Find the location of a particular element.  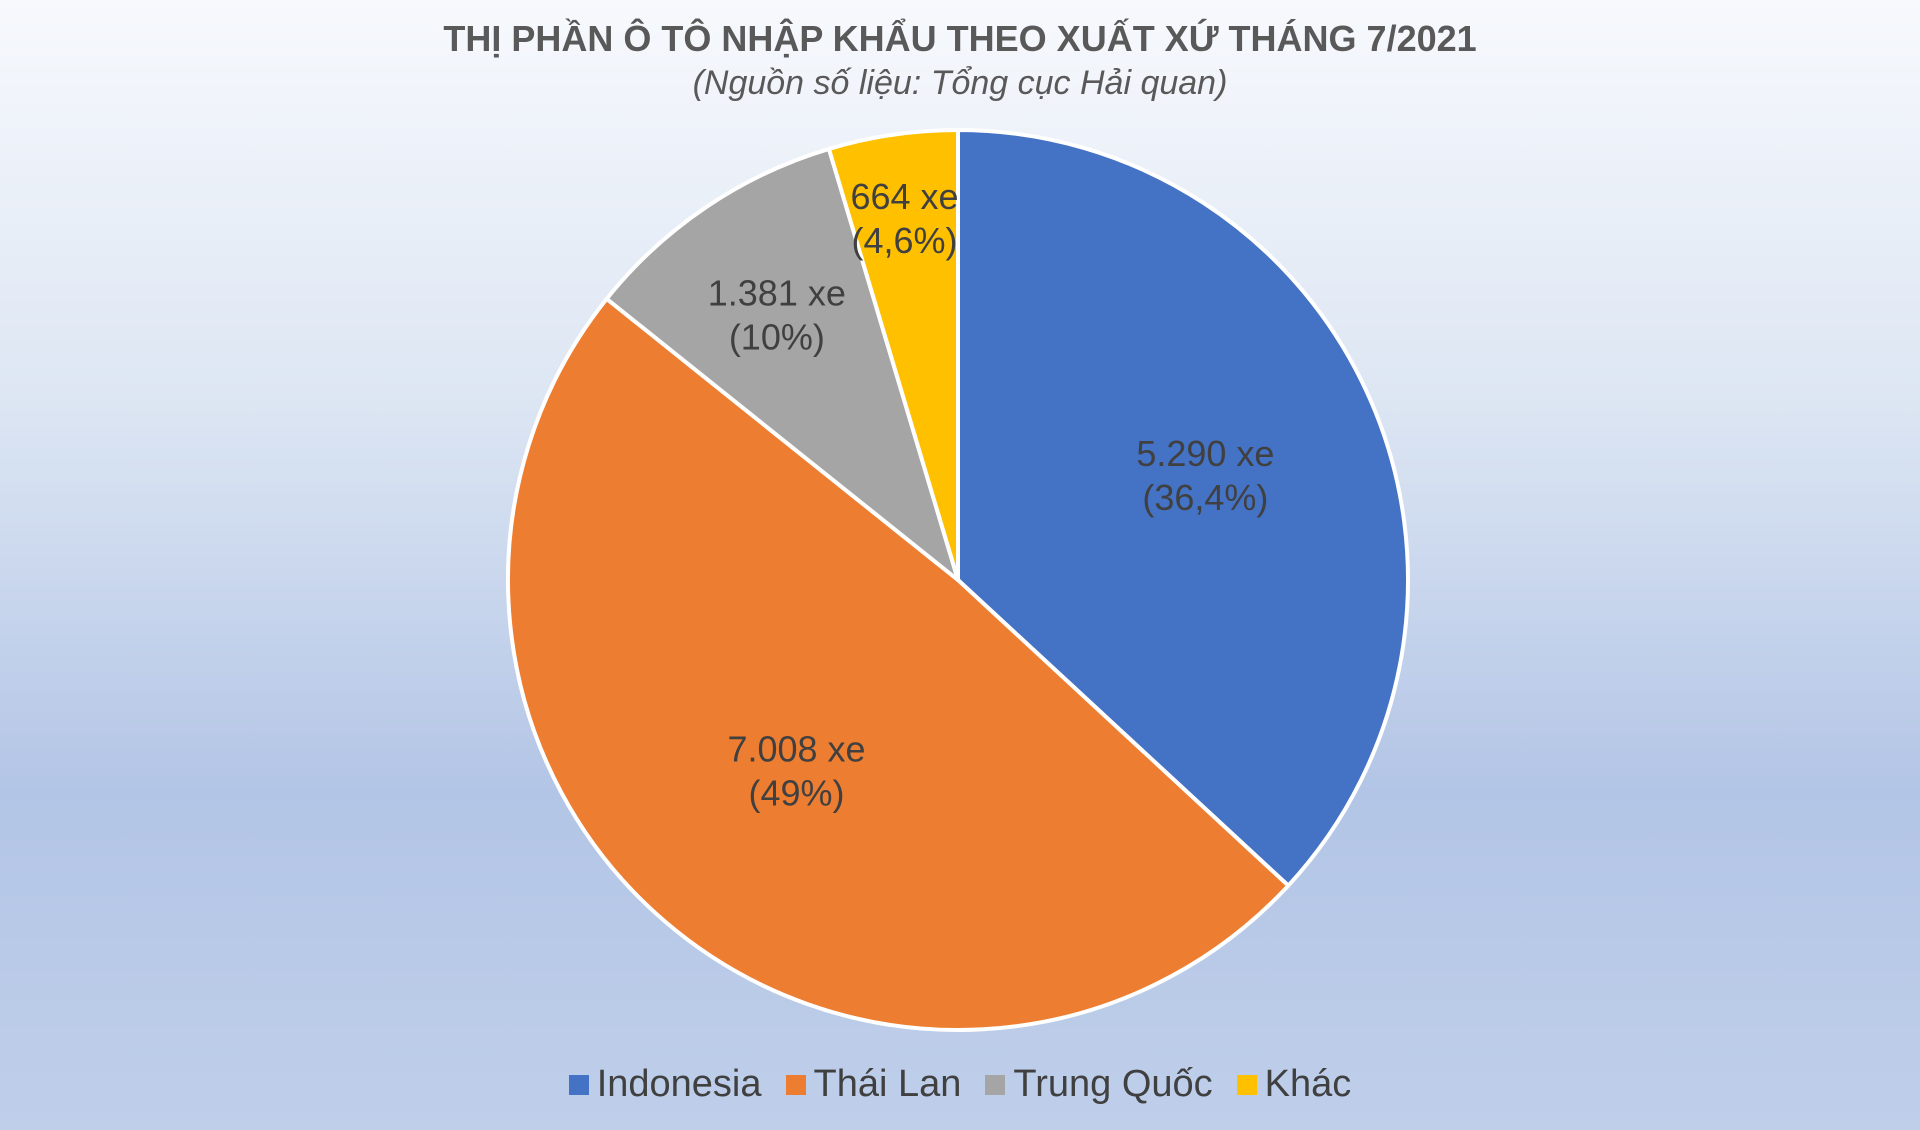

legend-label: Khác is located at coordinates (1308, 1084).